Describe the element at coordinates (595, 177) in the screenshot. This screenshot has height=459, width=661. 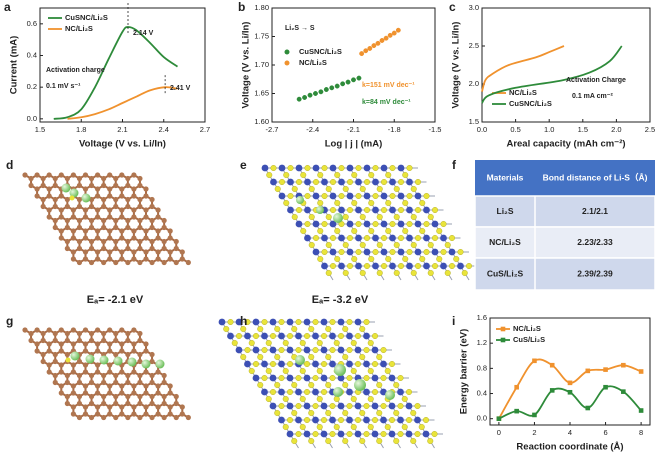
I see `header-cell: Bond distance of Li-S（Å)` at that location.